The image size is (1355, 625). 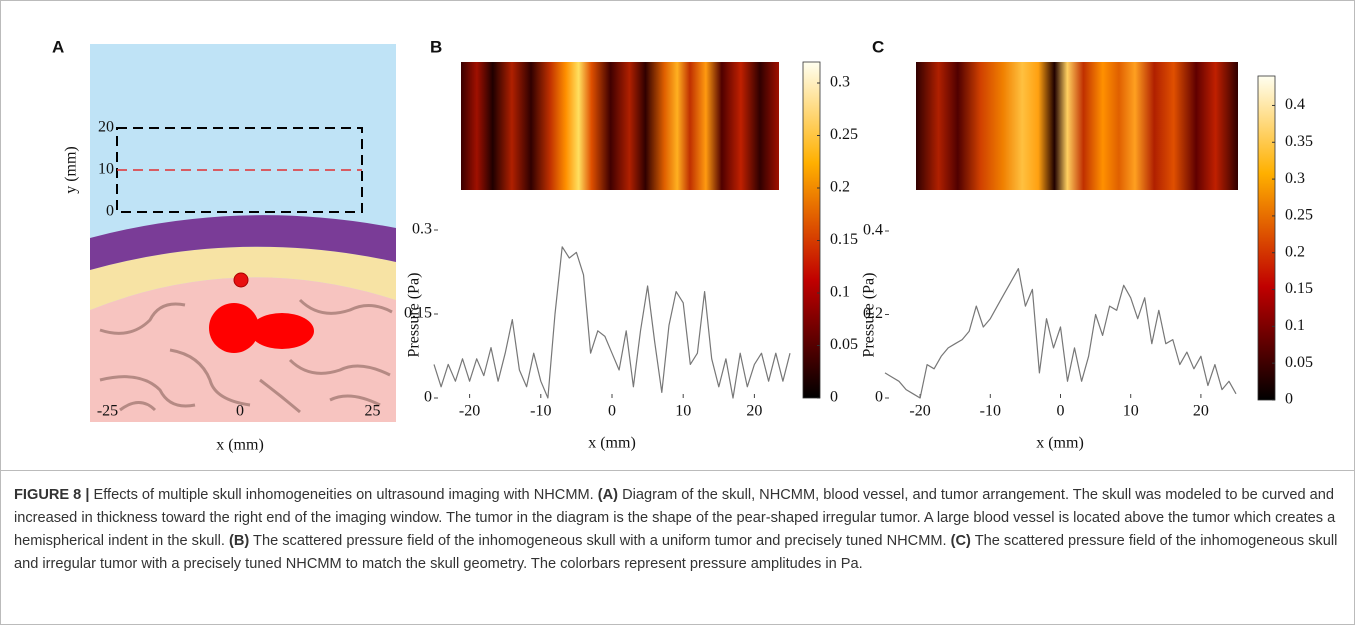 I want to click on blood-vessels, so click(x=246, y=356).